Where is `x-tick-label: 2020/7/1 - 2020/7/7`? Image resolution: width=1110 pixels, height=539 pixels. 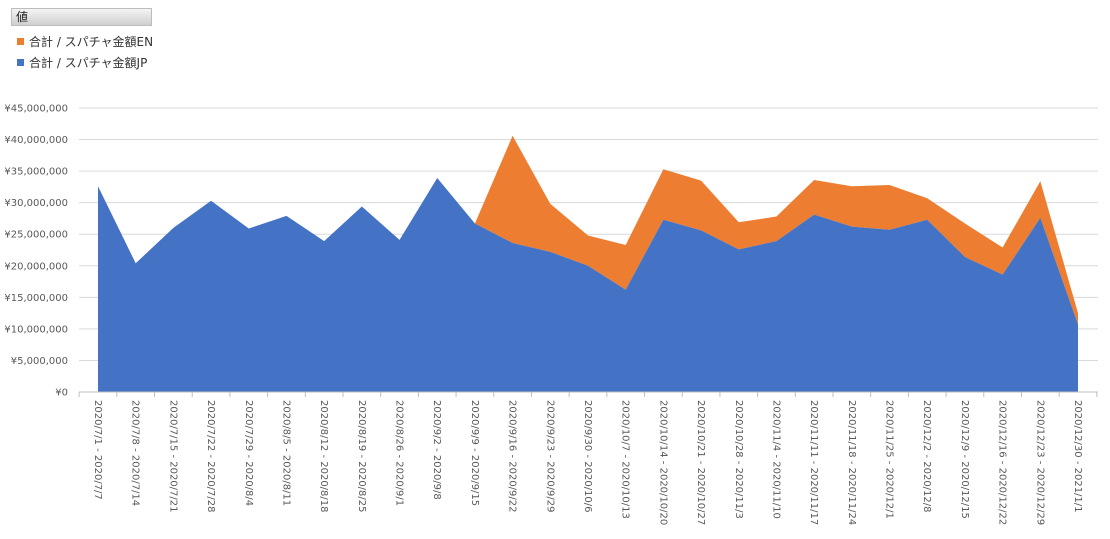
x-tick-label: 2020/7/1 - 2020/7/7 is located at coordinates (97, 450).